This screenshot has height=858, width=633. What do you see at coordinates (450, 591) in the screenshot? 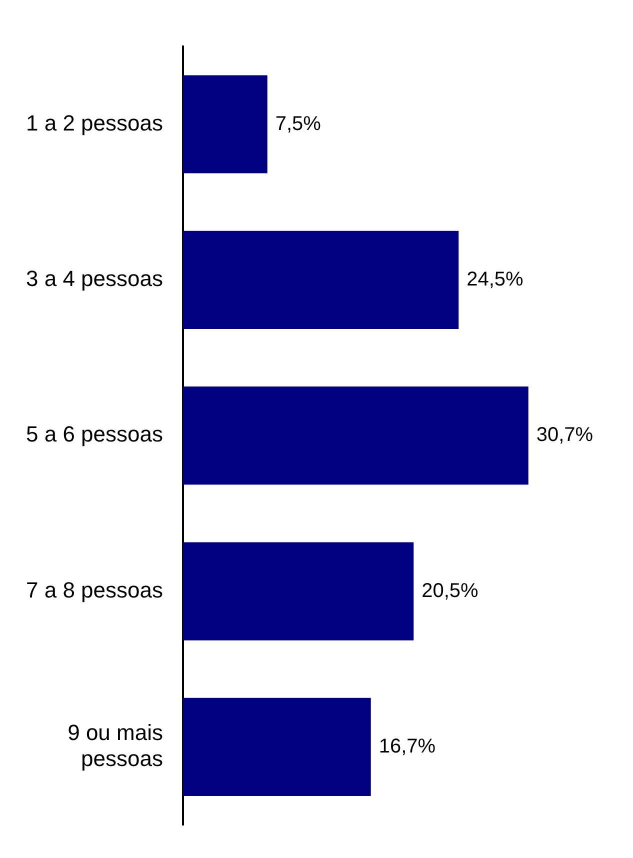
I see `data-label: 20,5%` at bounding box center [450, 591].